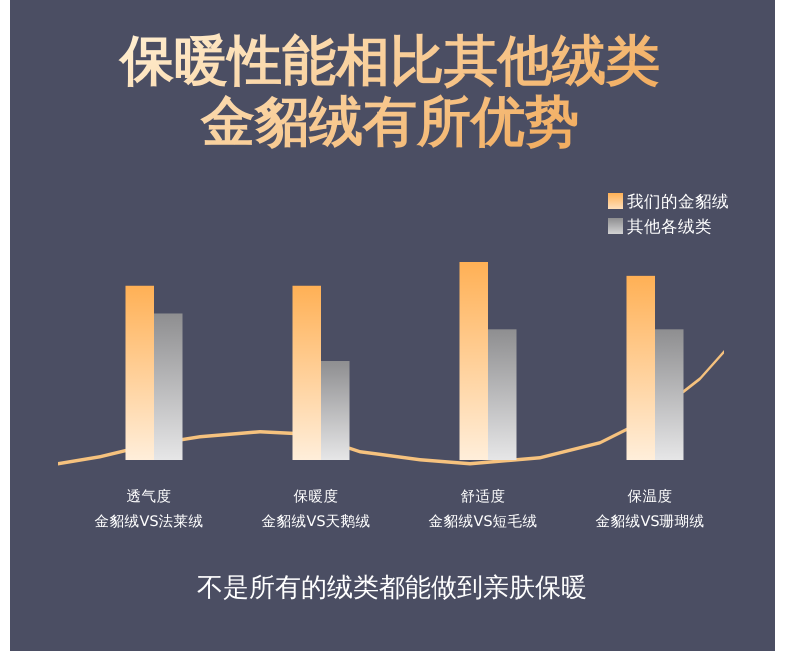 This screenshot has height=659, width=790. I want to click on legend-label: 我们的金貂绒, so click(678, 201).